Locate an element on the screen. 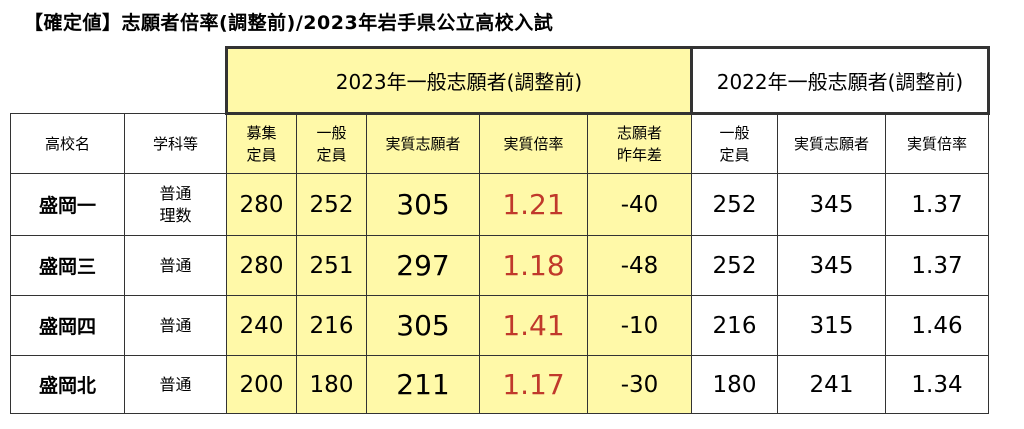  page-title: 【確定値】志願者倍率(調整前)/2023年岩手県公立高校入試 is located at coordinates (289, 23).